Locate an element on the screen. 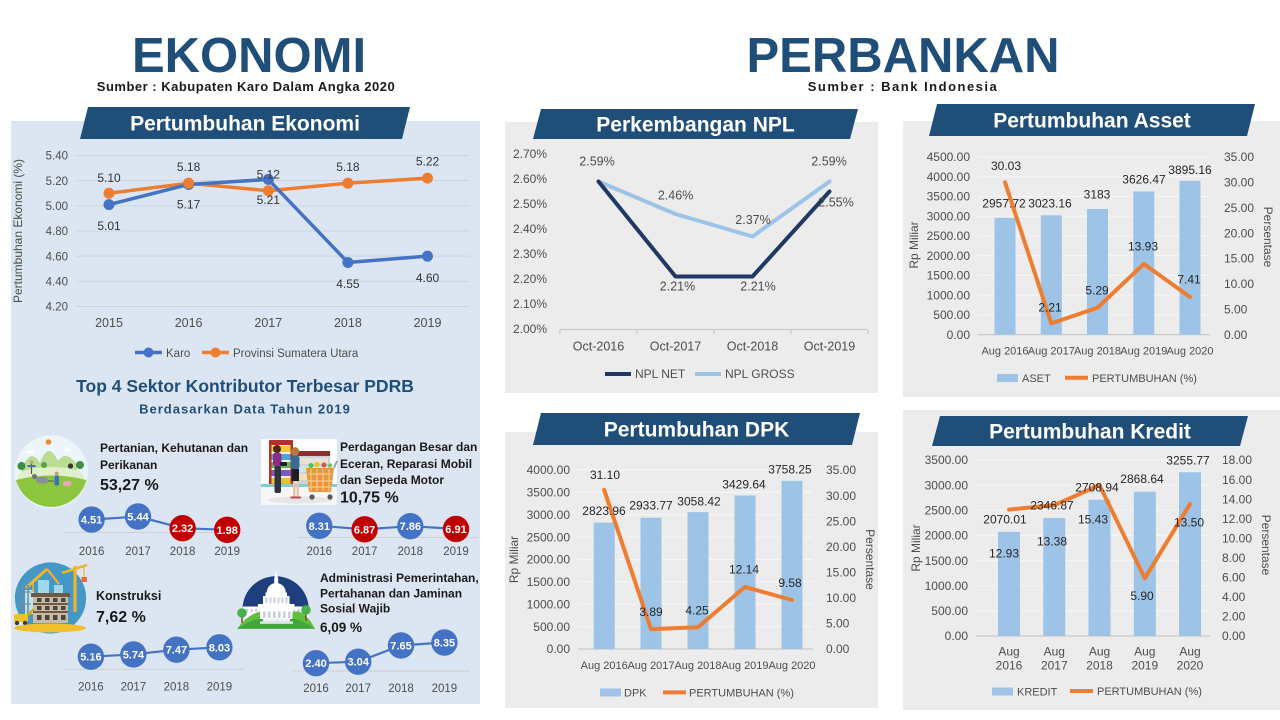 Image resolution: width=1280 pixels, height=720 pixels. svg-text: 7.65 is located at coordinates (400, 646).